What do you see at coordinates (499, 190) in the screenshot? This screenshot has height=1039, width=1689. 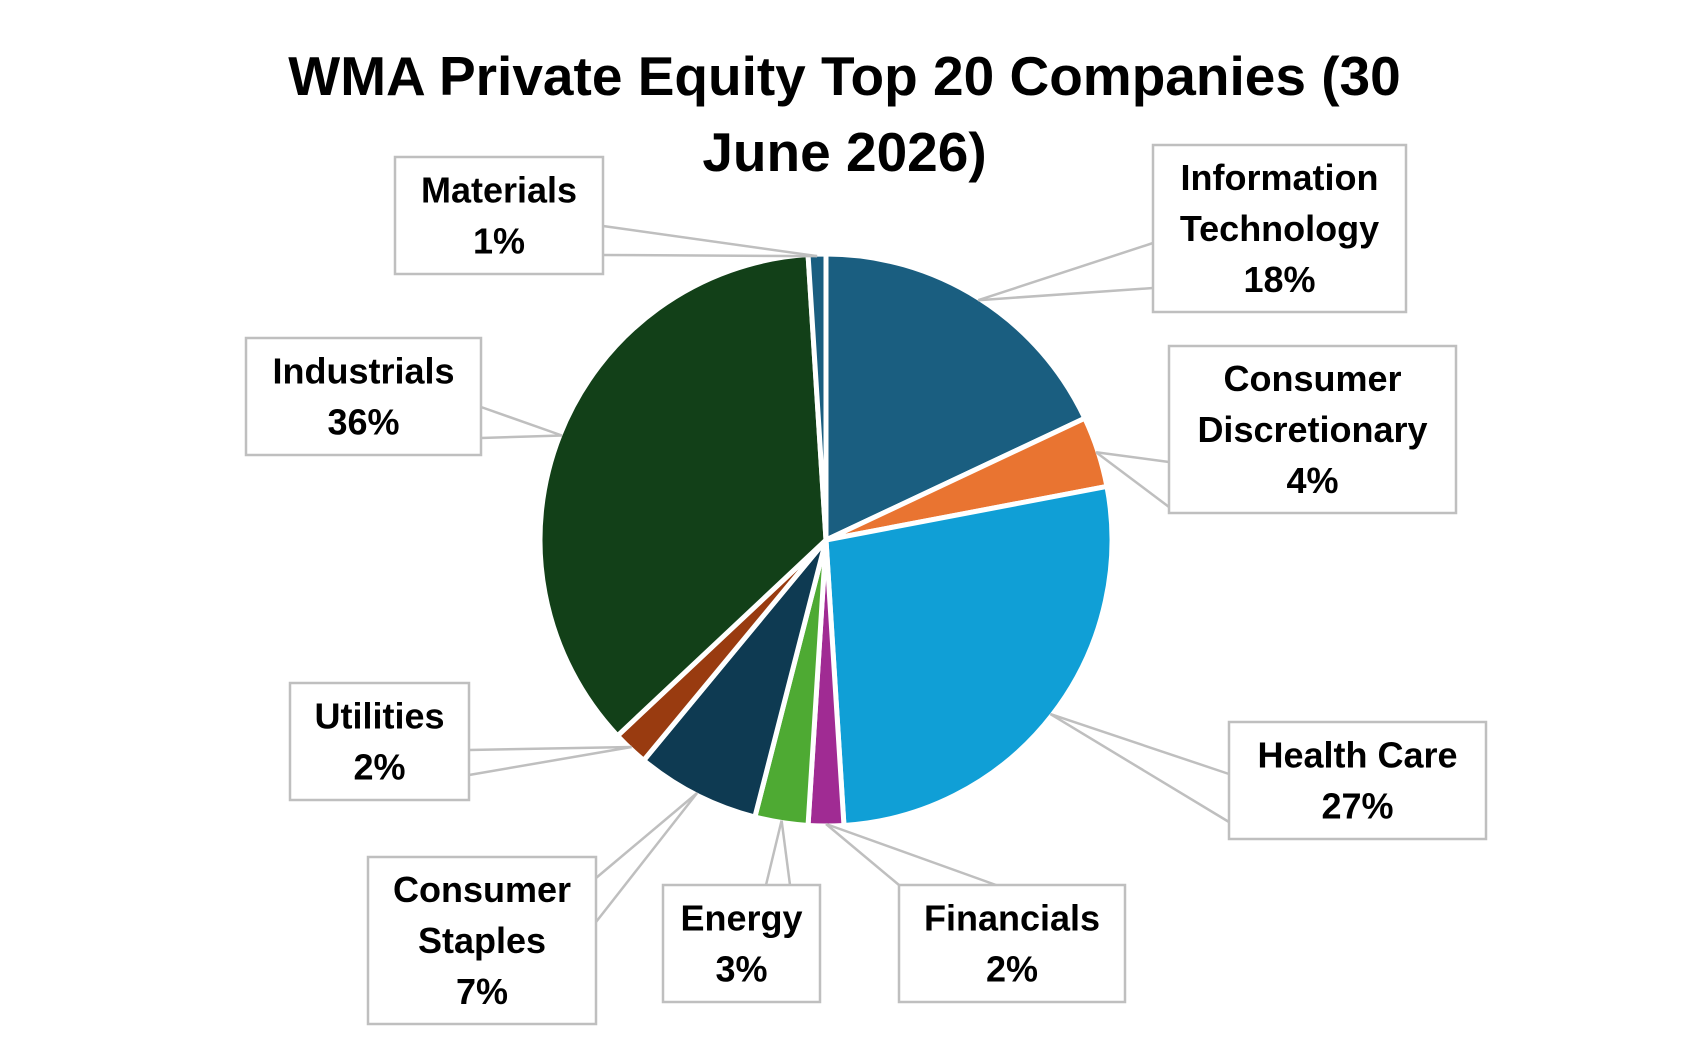 I see `data-label-category: Materials` at bounding box center [499, 190].